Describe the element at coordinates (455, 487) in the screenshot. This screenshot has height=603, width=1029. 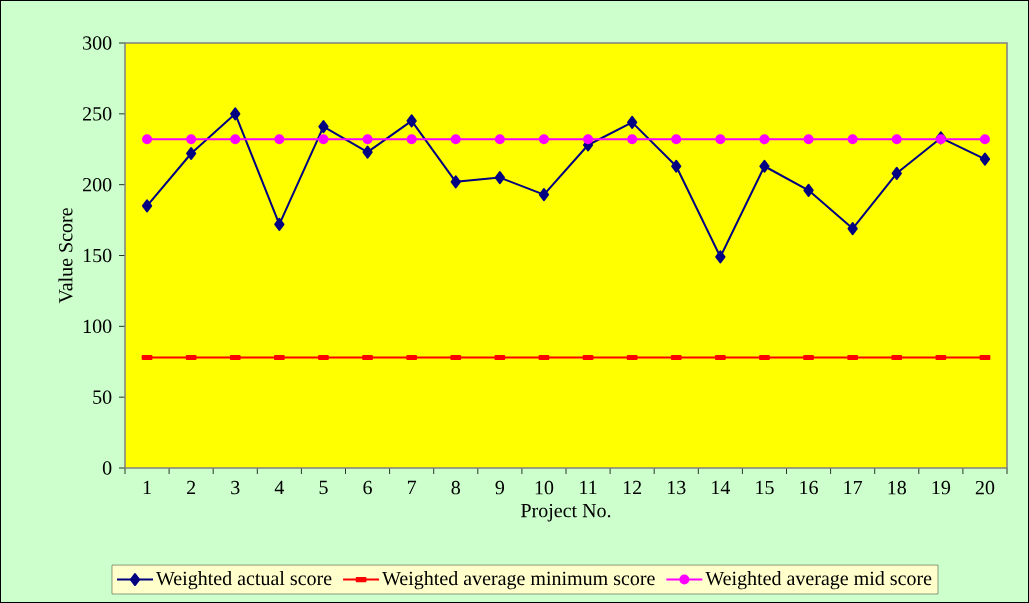
I see `x-tick-label: 8` at that location.